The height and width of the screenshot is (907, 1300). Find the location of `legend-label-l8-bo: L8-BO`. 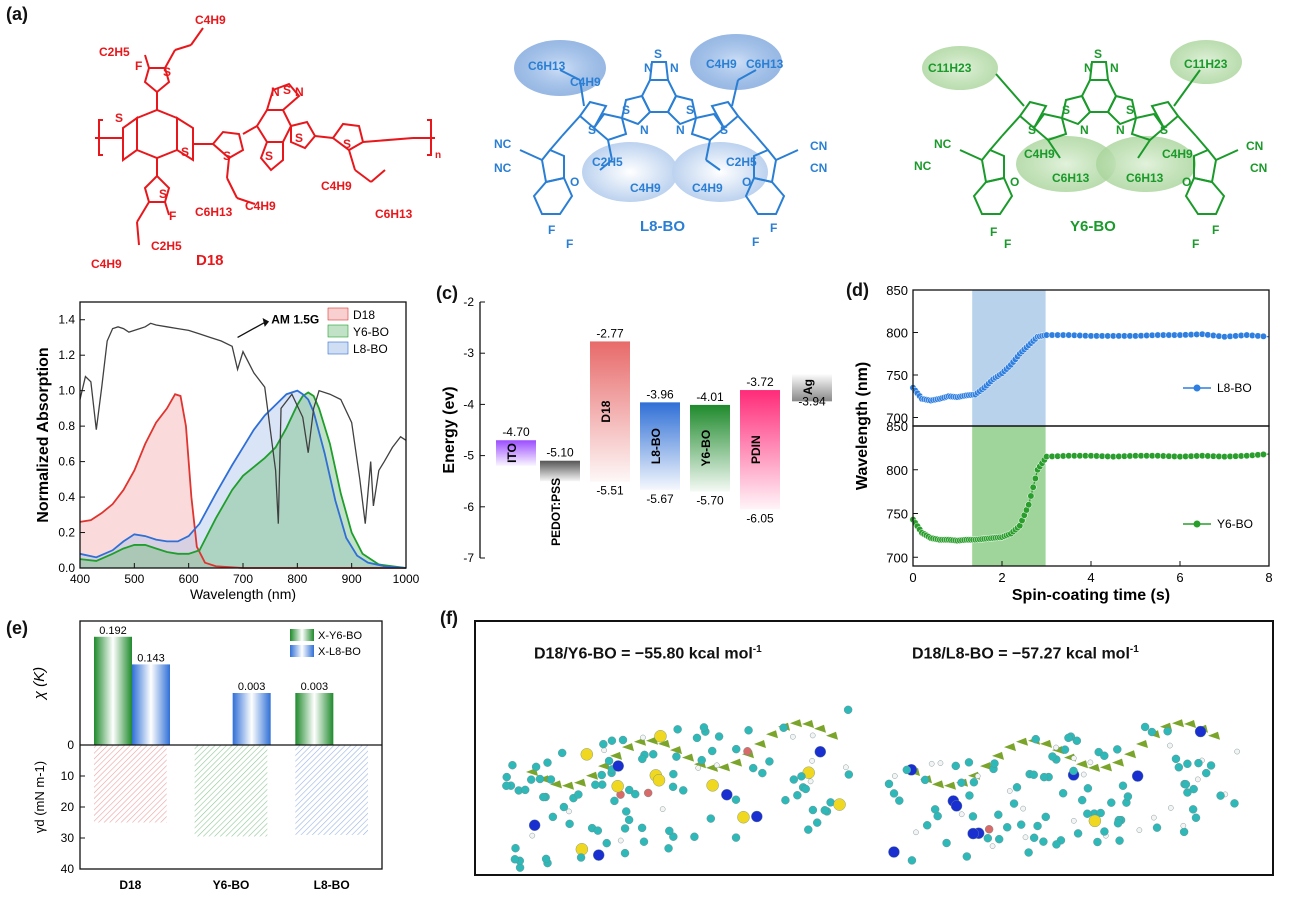

legend-label-l8-bo: L8-BO is located at coordinates (370, 349).